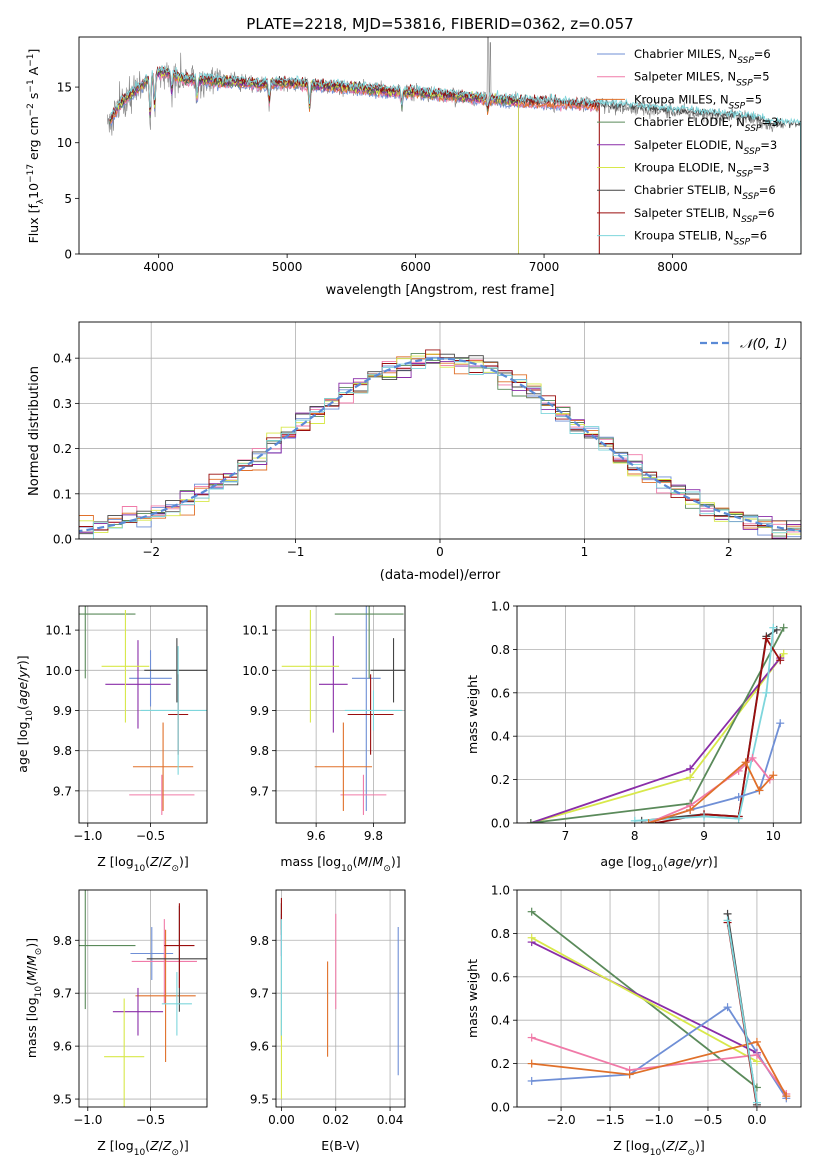 The image size is (819, 1170). What do you see at coordinates (158, 267) in the screenshot?
I see `spectrum-xtick-label: 4000` at bounding box center [158, 267].